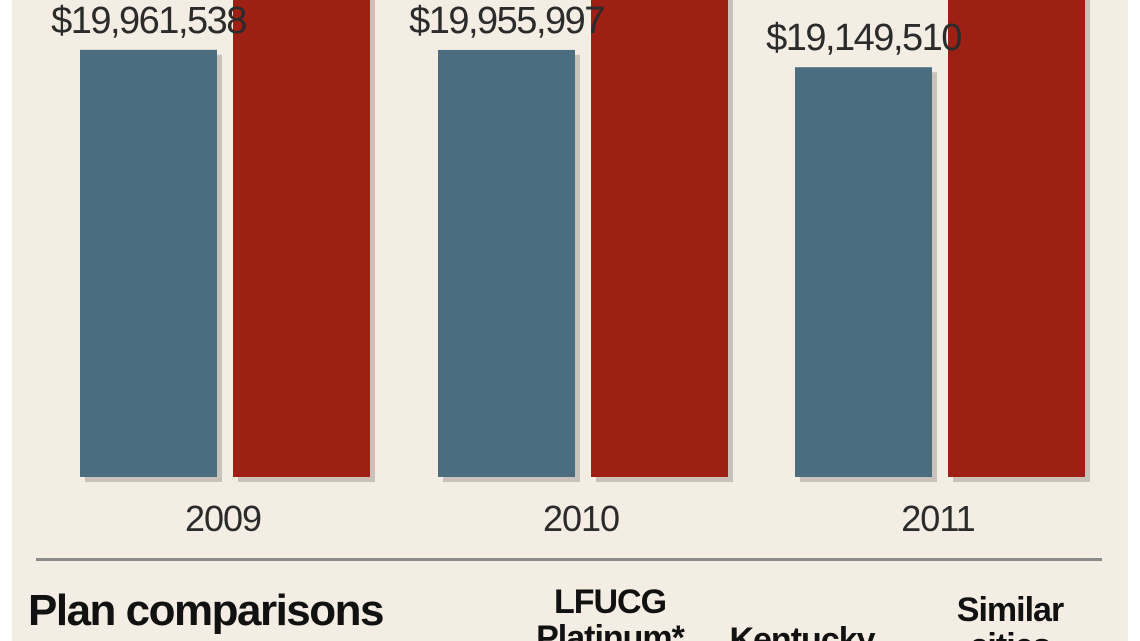 The width and height of the screenshot is (1140, 641). Describe the element at coordinates (863, 38) in the screenshot. I see `data-label-2011: $19,149,510` at that location.